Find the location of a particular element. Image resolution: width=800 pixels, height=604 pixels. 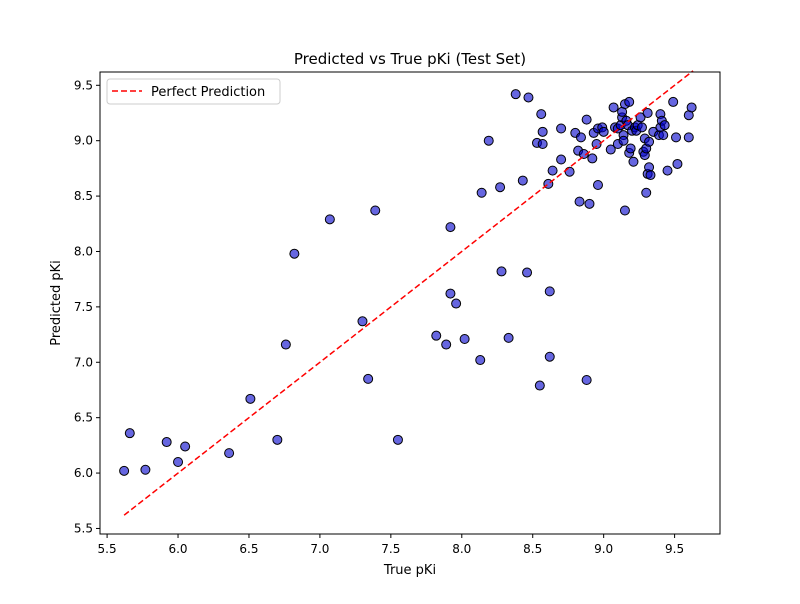

x-tick-label: 7.0 is located at coordinates (319, 549).